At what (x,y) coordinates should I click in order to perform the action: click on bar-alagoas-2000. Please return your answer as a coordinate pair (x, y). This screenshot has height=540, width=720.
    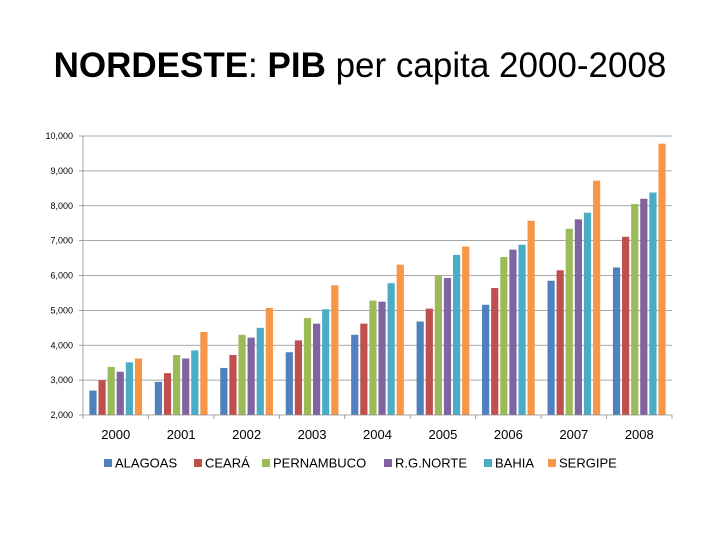
    Looking at the image, I should click on (93, 402).